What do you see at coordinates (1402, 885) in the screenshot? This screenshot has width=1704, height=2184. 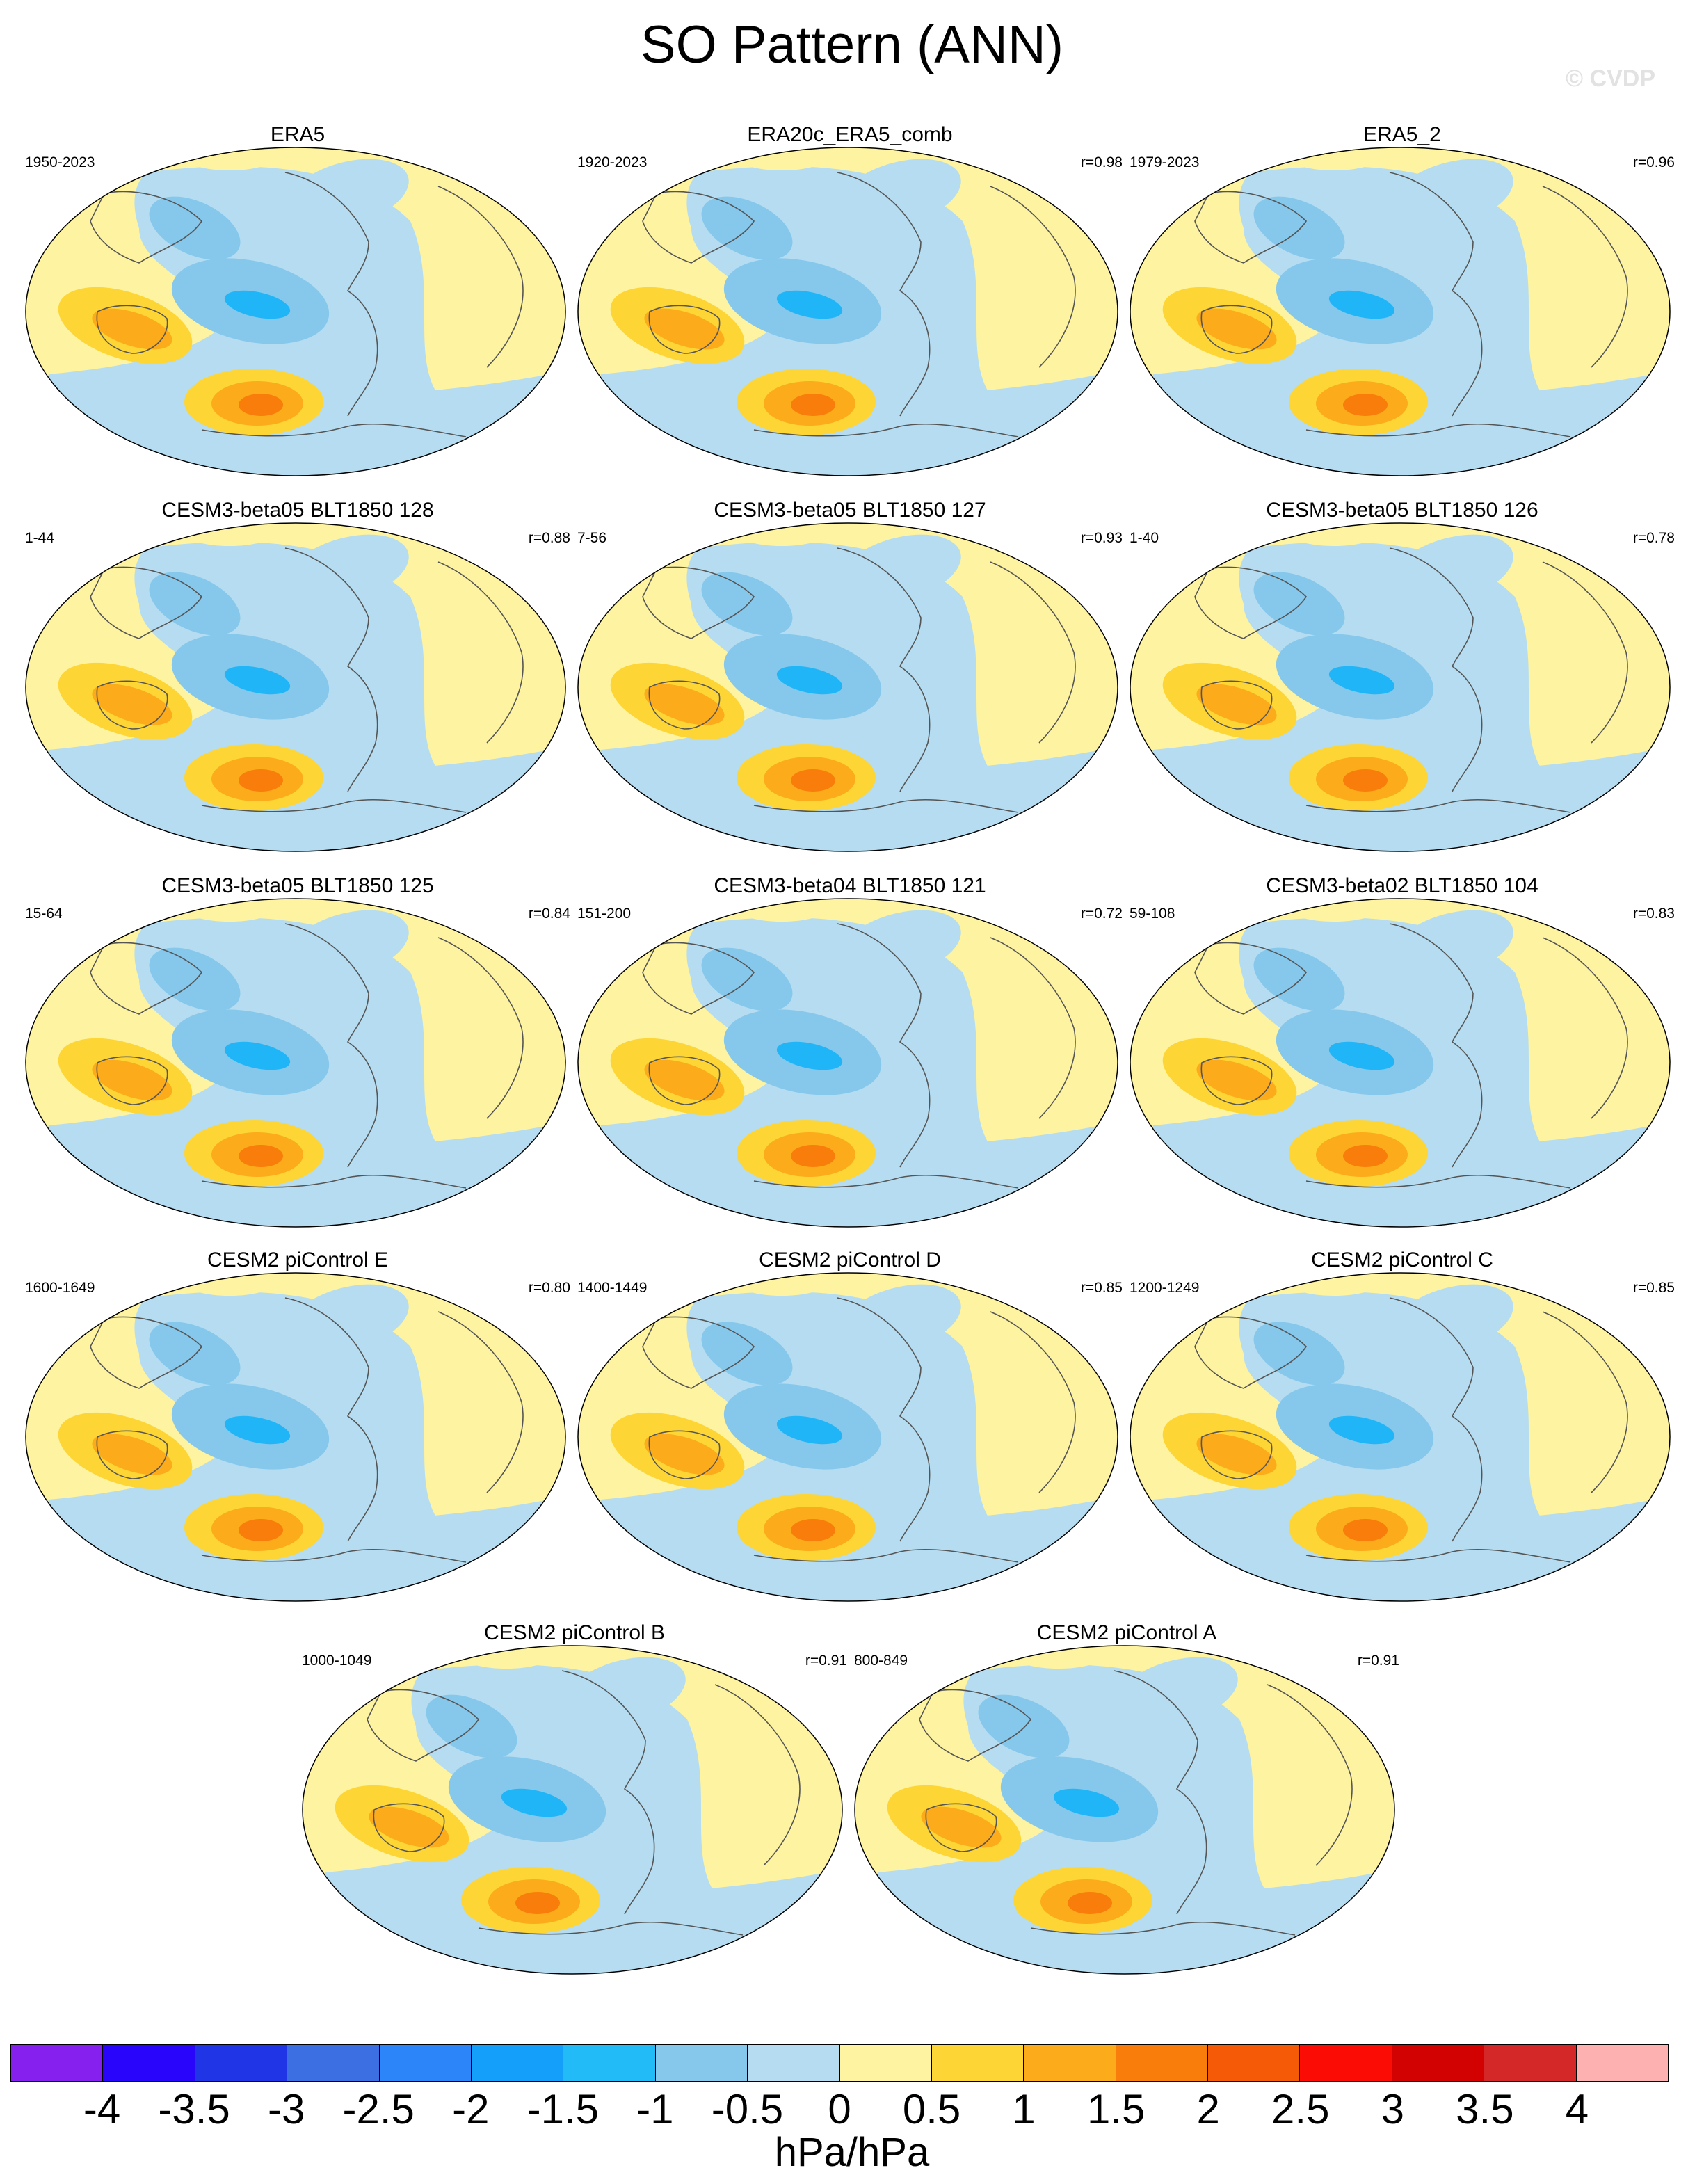 I see `panel-title: CESM3-beta02 BLT1850 104` at bounding box center [1402, 885].